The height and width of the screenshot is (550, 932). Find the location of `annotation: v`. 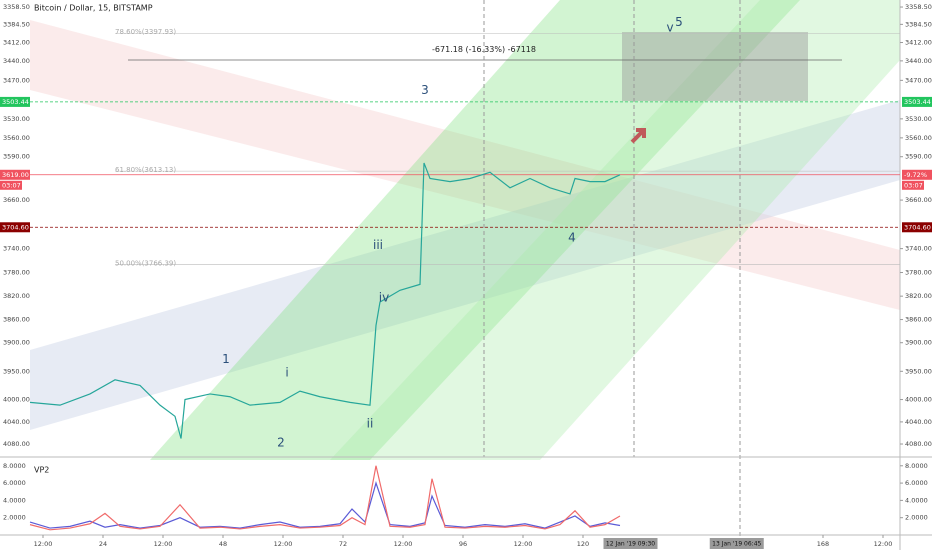

annotation: v is located at coordinates (669, 27).